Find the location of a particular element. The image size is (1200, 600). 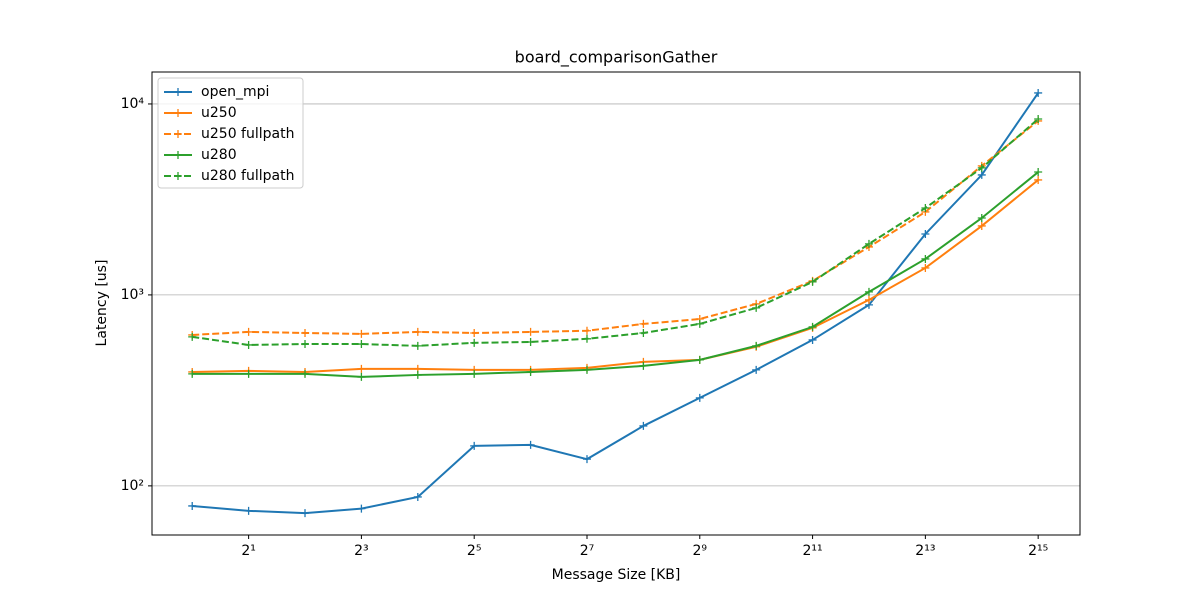

x-tick-label: 2¹¹ is located at coordinates (813, 551).